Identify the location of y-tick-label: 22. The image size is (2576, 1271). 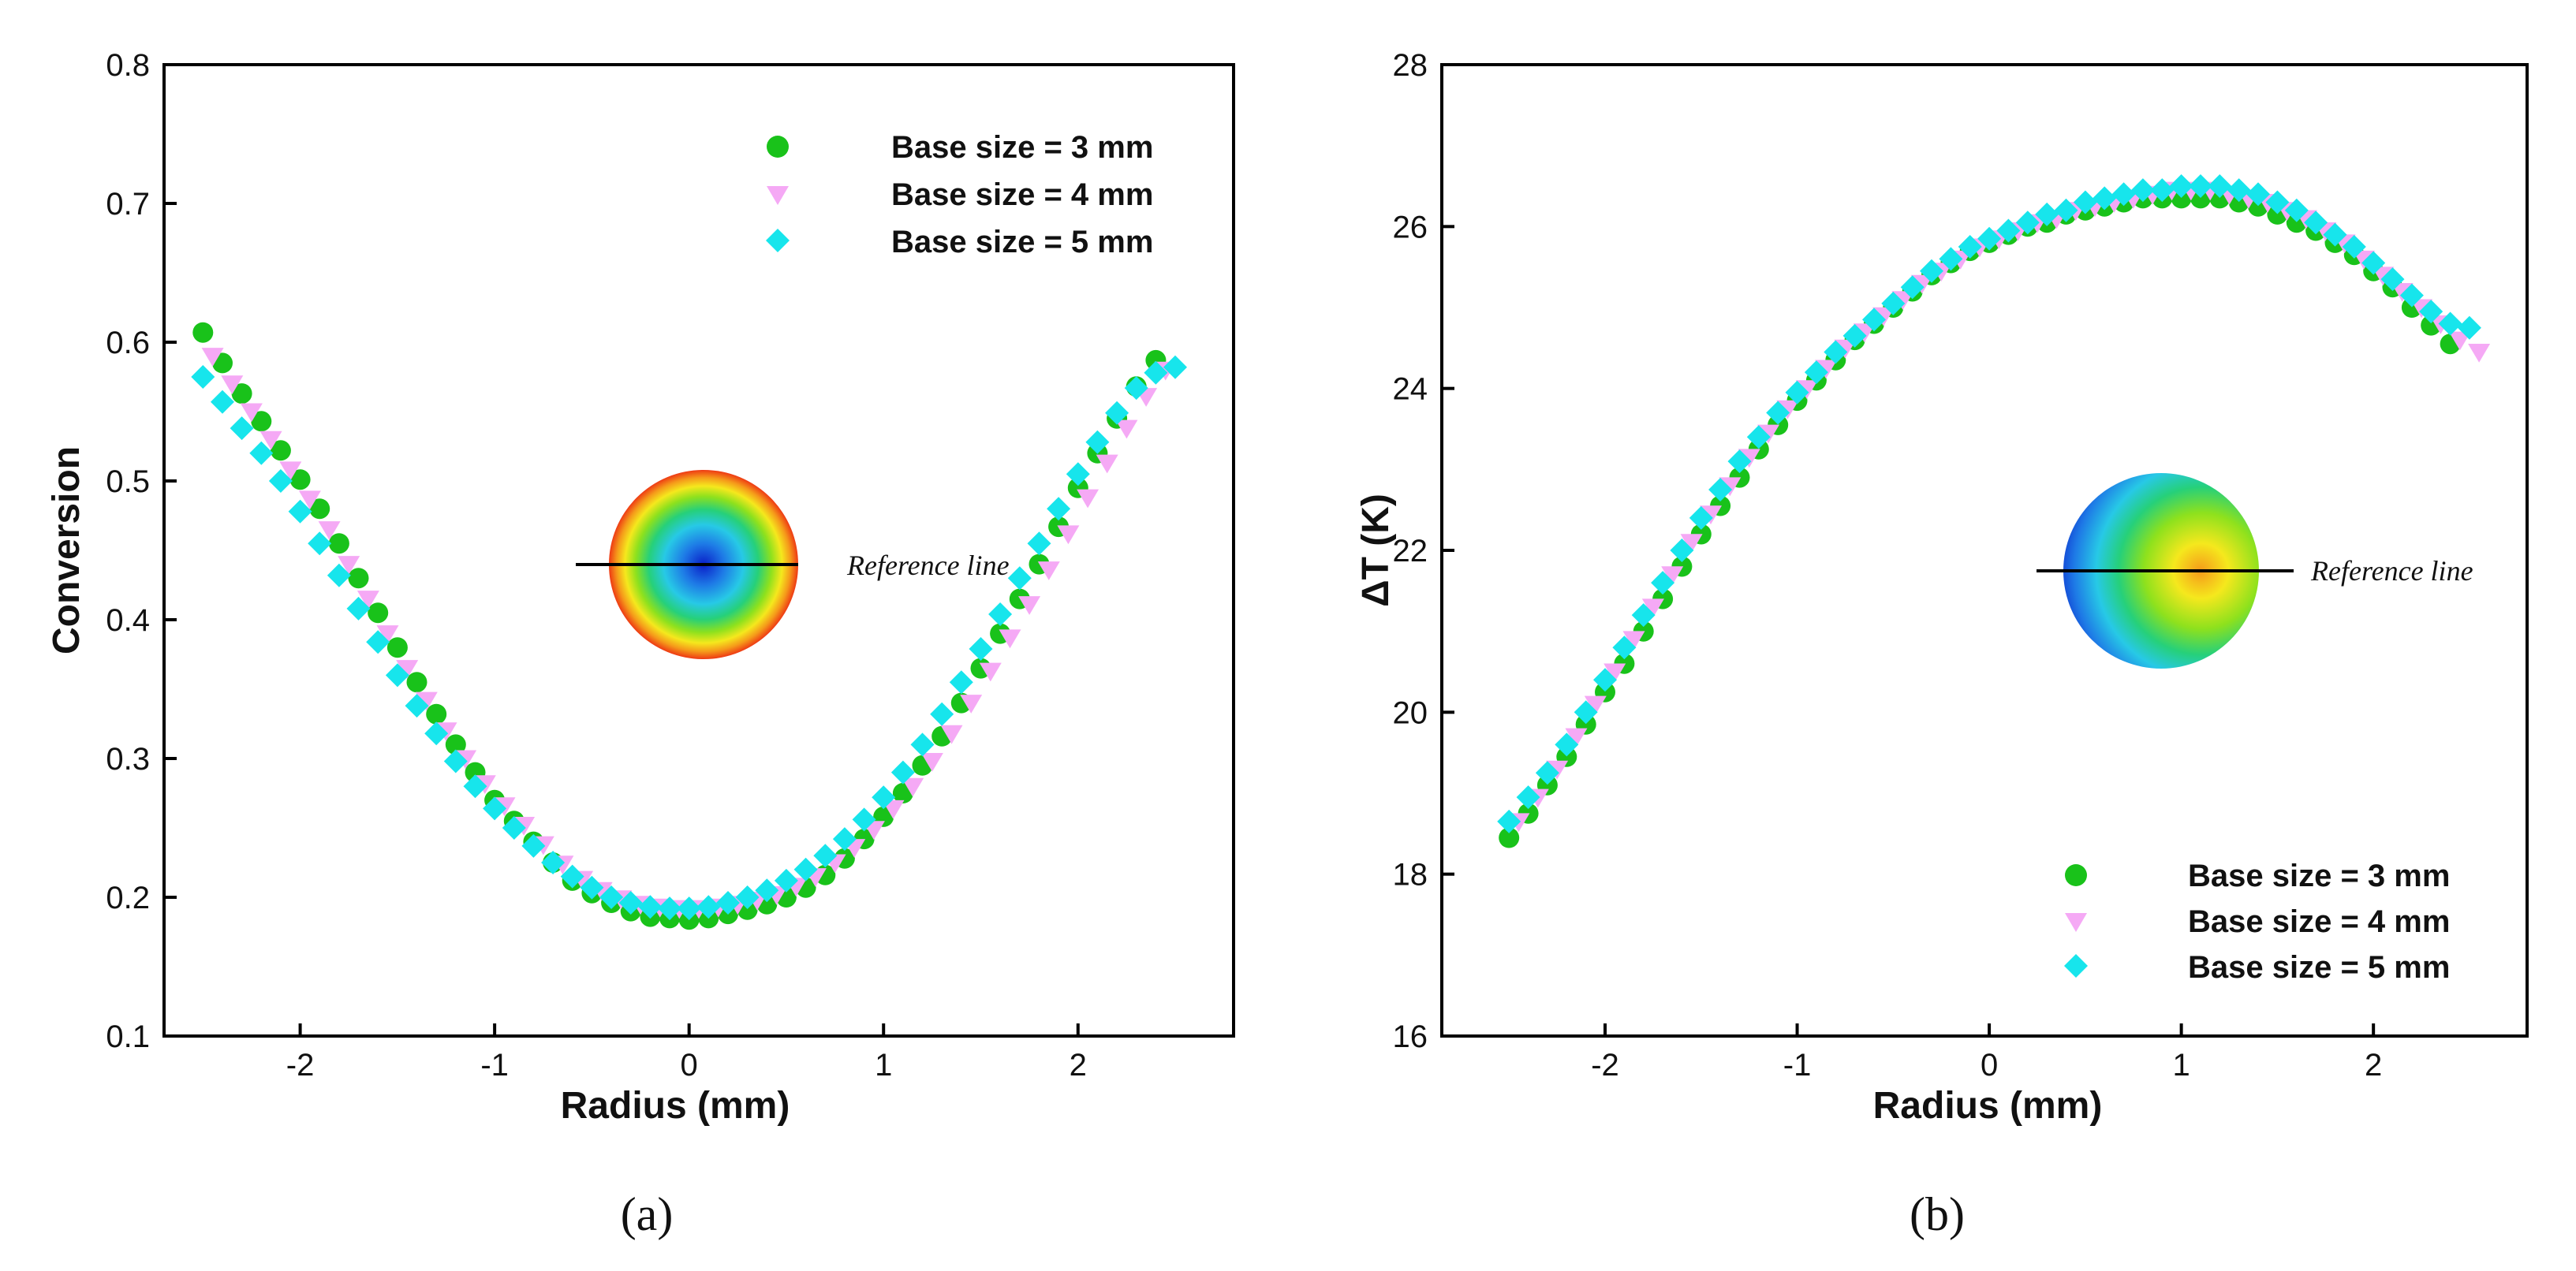
(1410, 551).